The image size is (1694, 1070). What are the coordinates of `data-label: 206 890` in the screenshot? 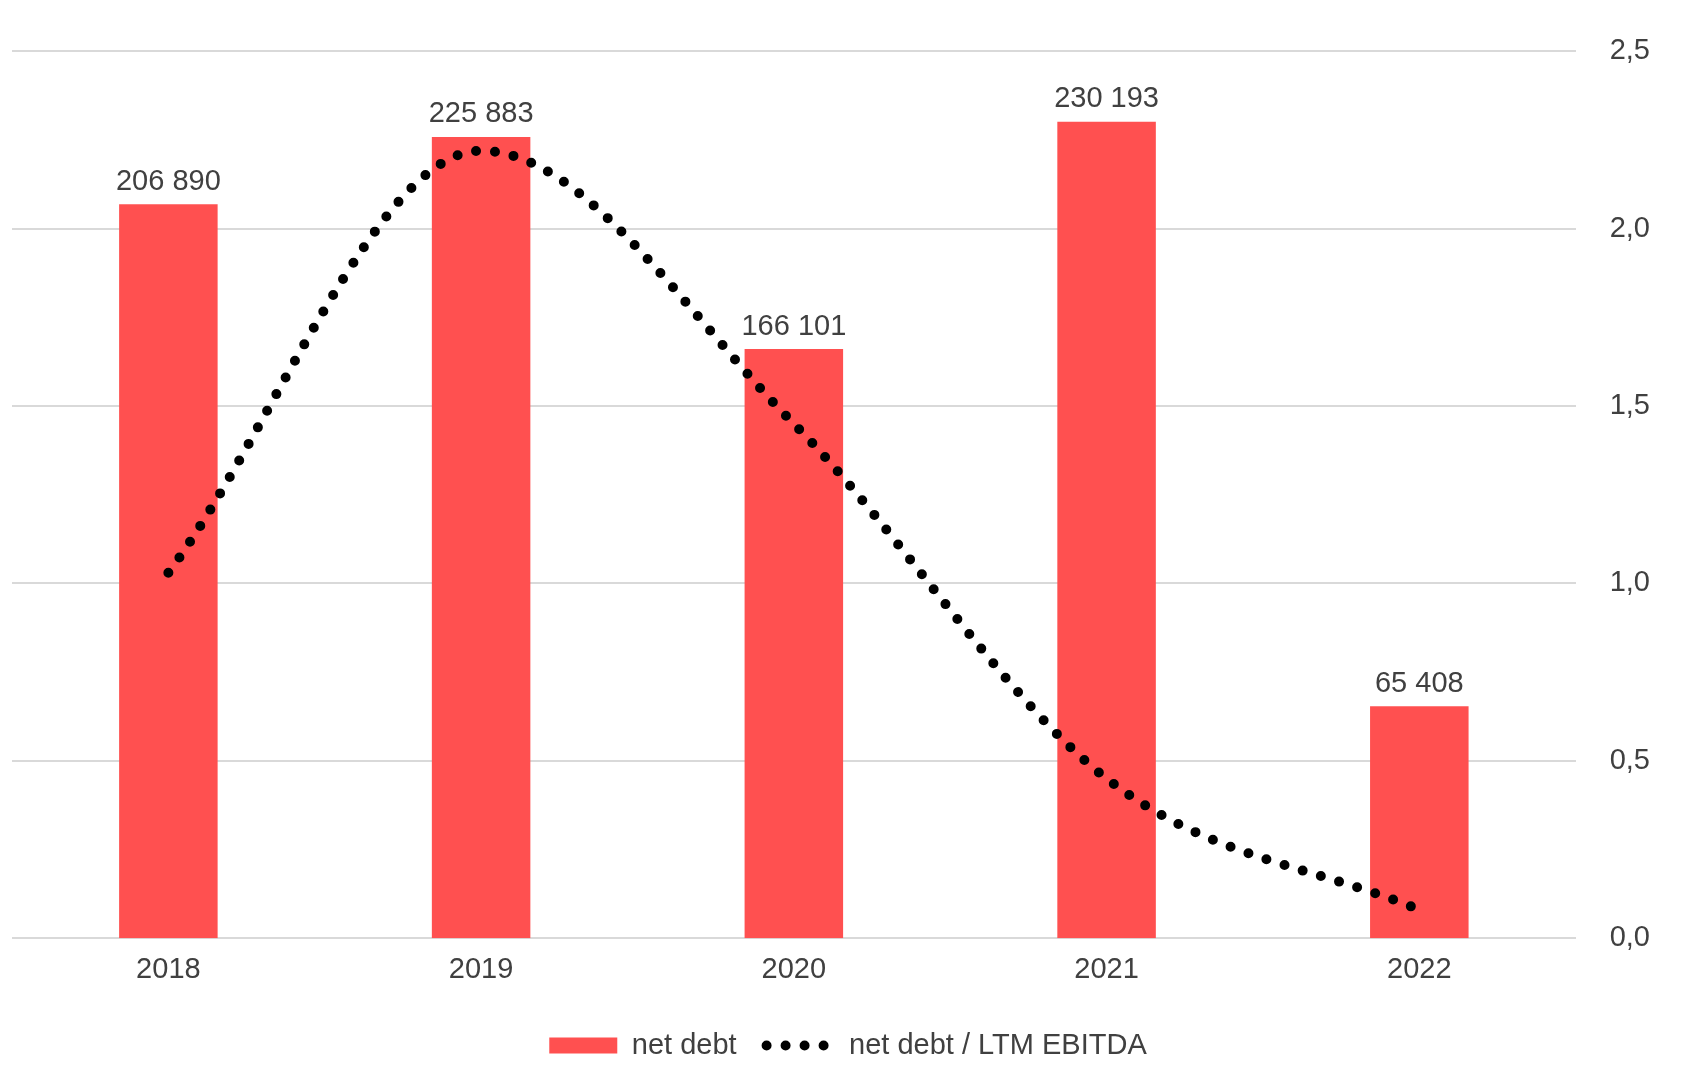 It's located at (168, 179).